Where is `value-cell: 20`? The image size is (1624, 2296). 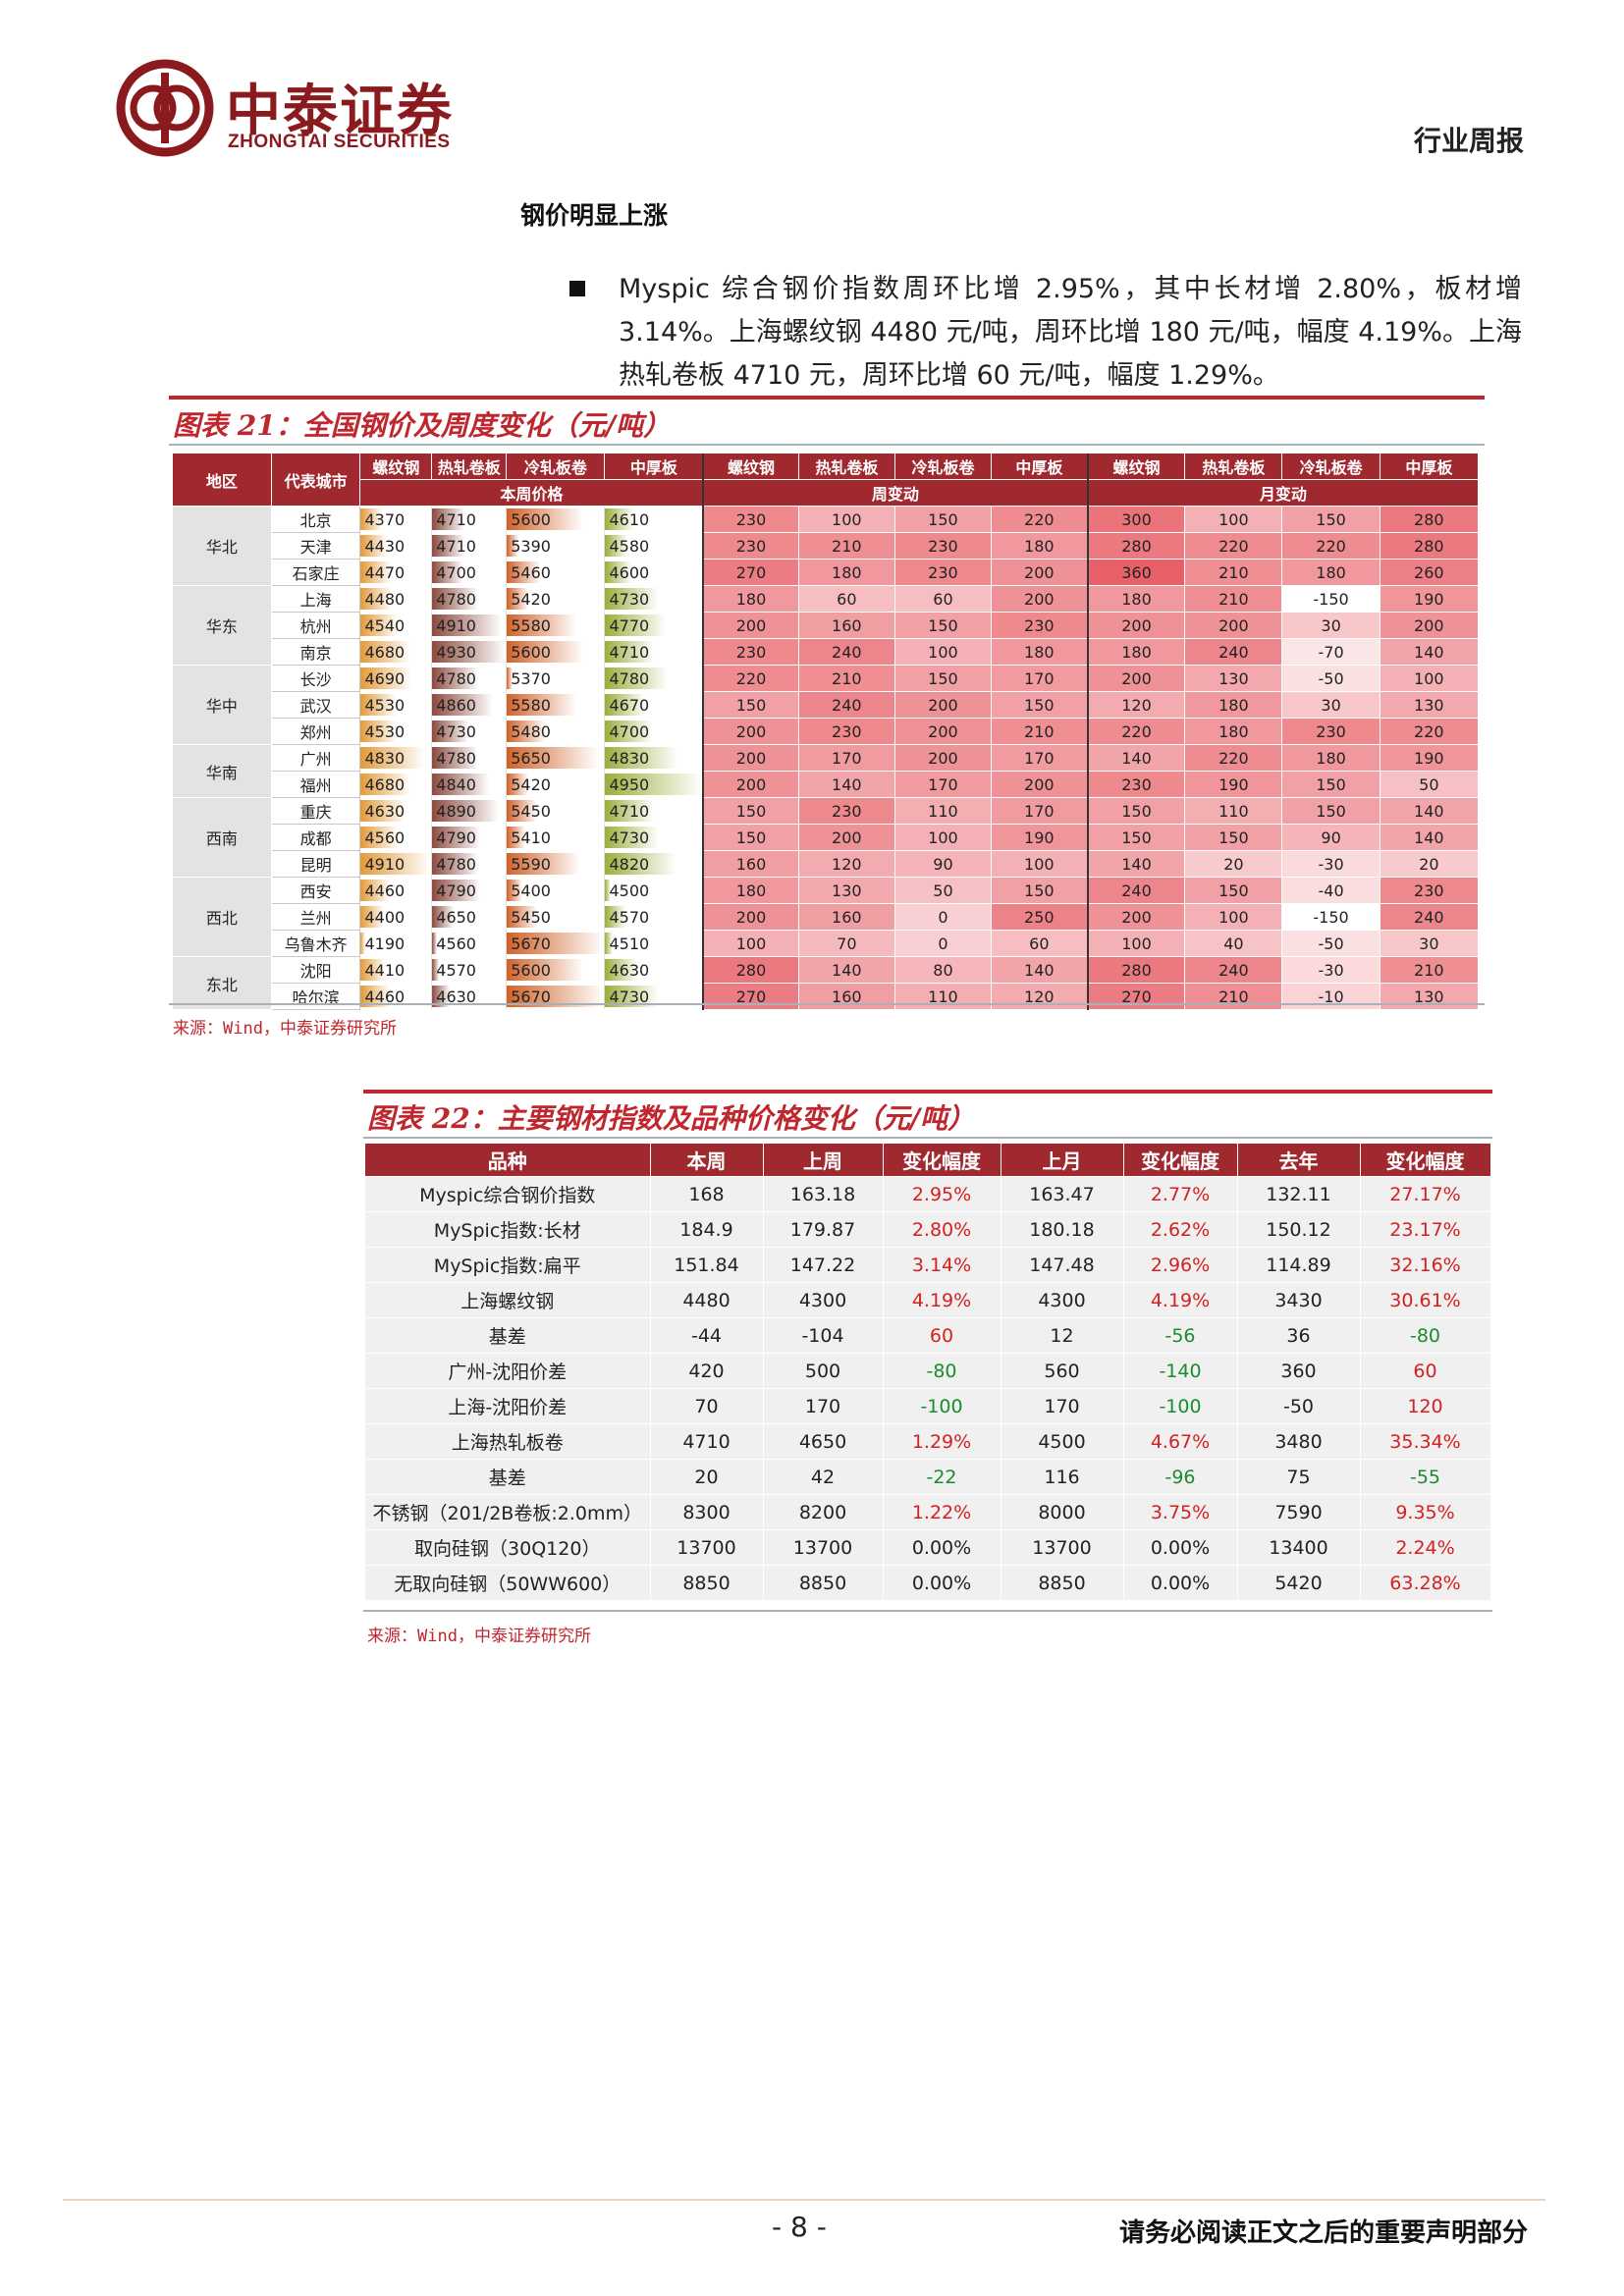 value-cell: 20 is located at coordinates (707, 1477).